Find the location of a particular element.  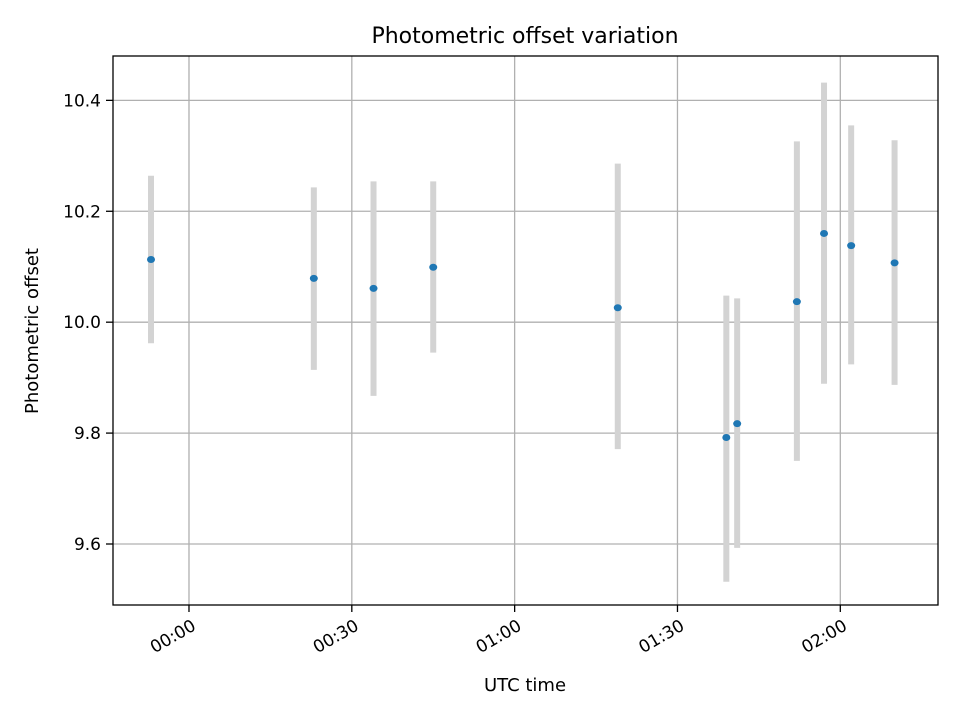

y-tick-label: 9.8 is located at coordinates (87, 434).